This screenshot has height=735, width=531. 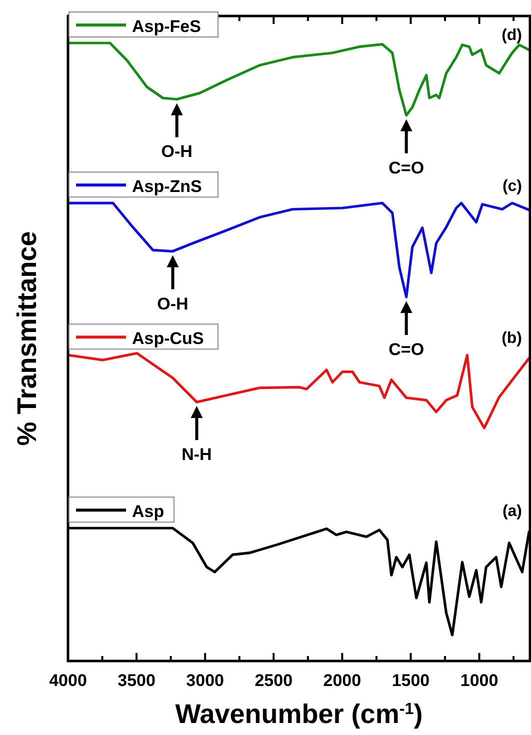 What do you see at coordinates (205, 680) in the screenshot?
I see `x-tick-label: 3000` at bounding box center [205, 680].